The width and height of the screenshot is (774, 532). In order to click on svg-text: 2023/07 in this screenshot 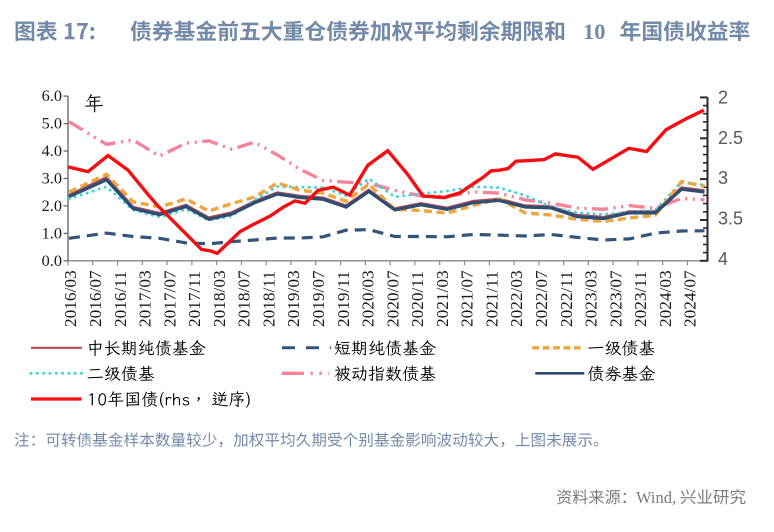, I will do `click(615, 298)`.